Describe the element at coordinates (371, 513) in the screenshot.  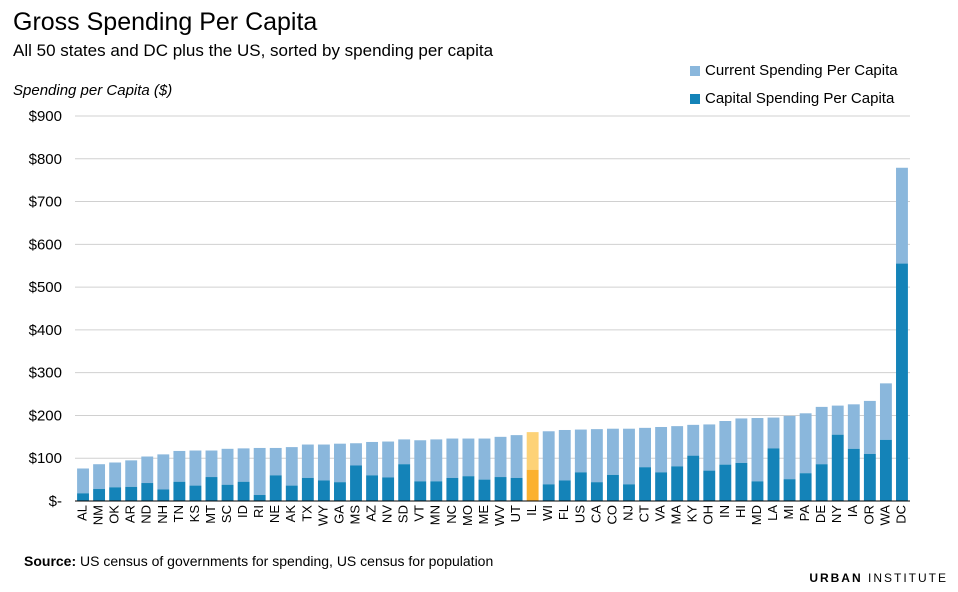
I see `x-tick-label: AZ` at that location.